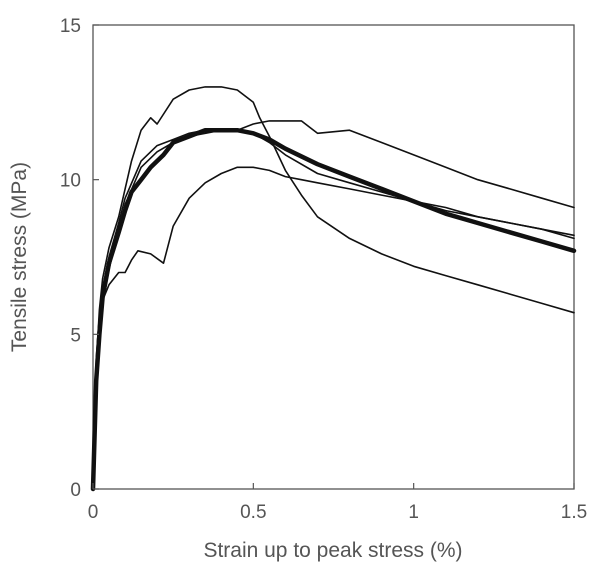 Image resolution: width=600 pixels, height=576 pixels. What do you see at coordinates (253, 512) in the screenshot?
I see `x-tick-label: 0.5` at bounding box center [253, 512].